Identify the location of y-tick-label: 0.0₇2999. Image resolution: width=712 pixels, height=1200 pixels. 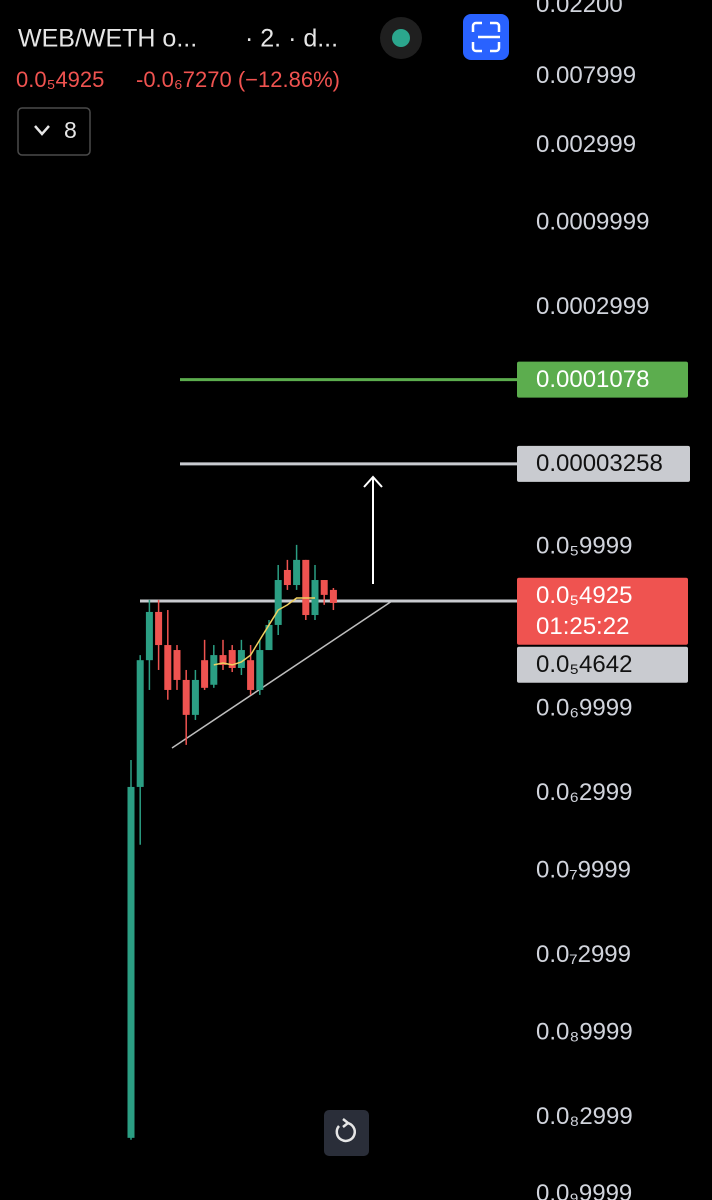
(583, 954).